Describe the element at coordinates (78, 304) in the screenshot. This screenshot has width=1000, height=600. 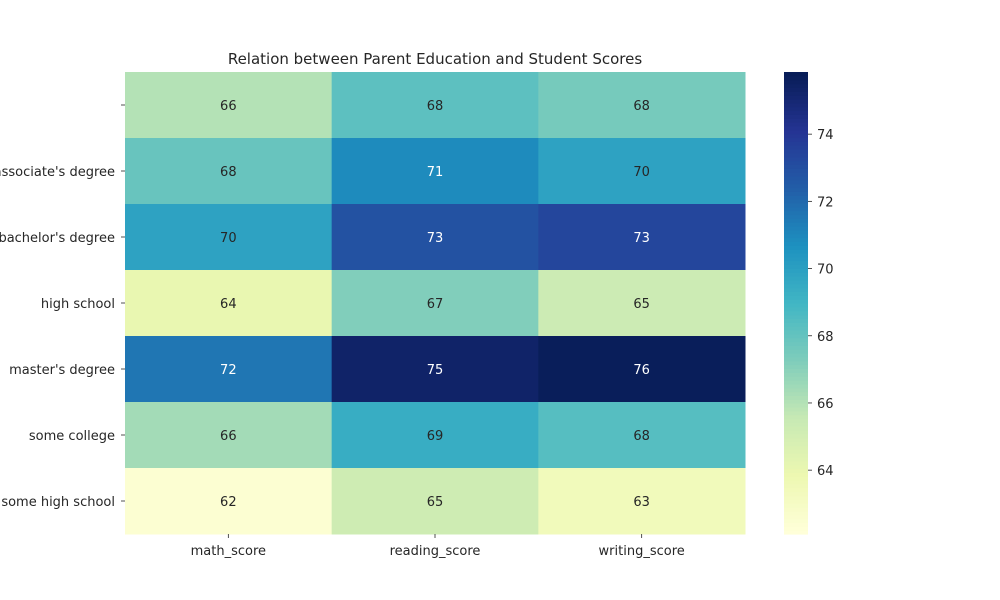
I see `y-tick-label: high school` at that location.